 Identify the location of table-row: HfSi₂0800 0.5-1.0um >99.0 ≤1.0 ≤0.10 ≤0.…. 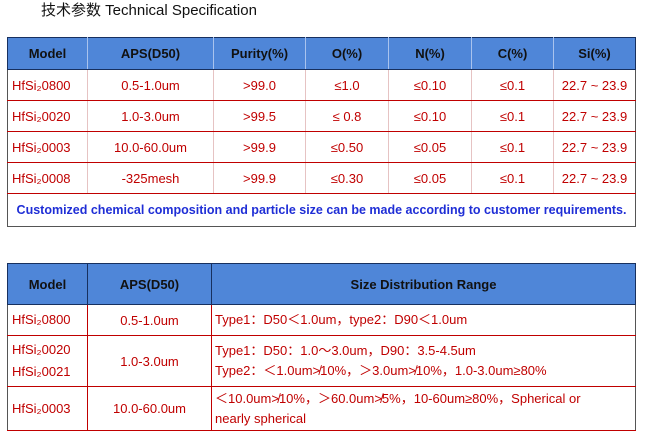
(321, 85).